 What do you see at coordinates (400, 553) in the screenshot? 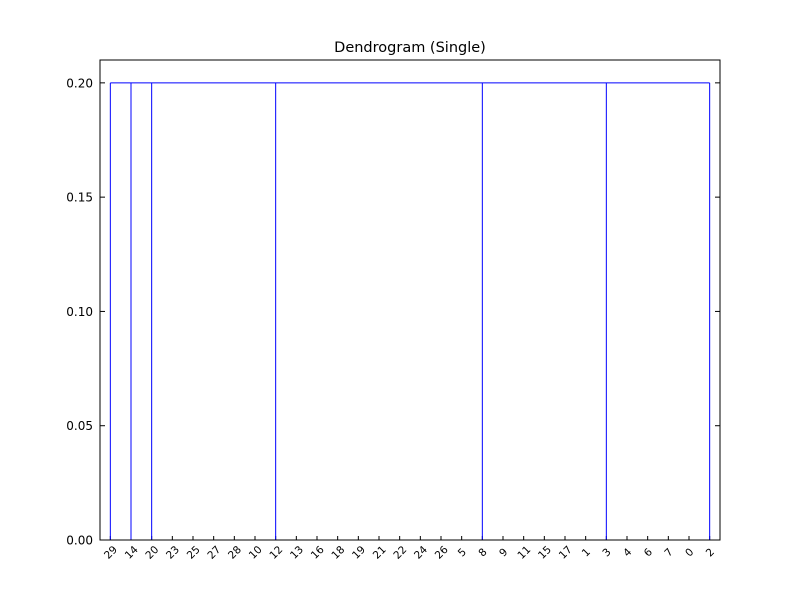
I see `leaf-label: 22` at bounding box center [400, 553].